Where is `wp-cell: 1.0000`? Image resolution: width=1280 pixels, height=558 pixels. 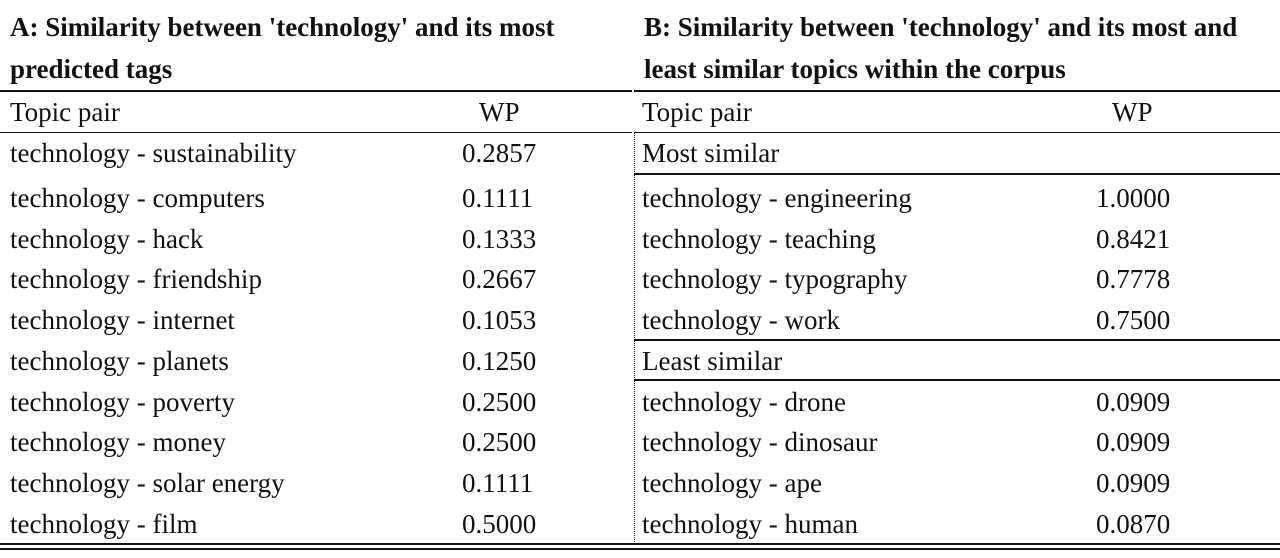
wp-cell: 1.0000 is located at coordinates (1133, 198).